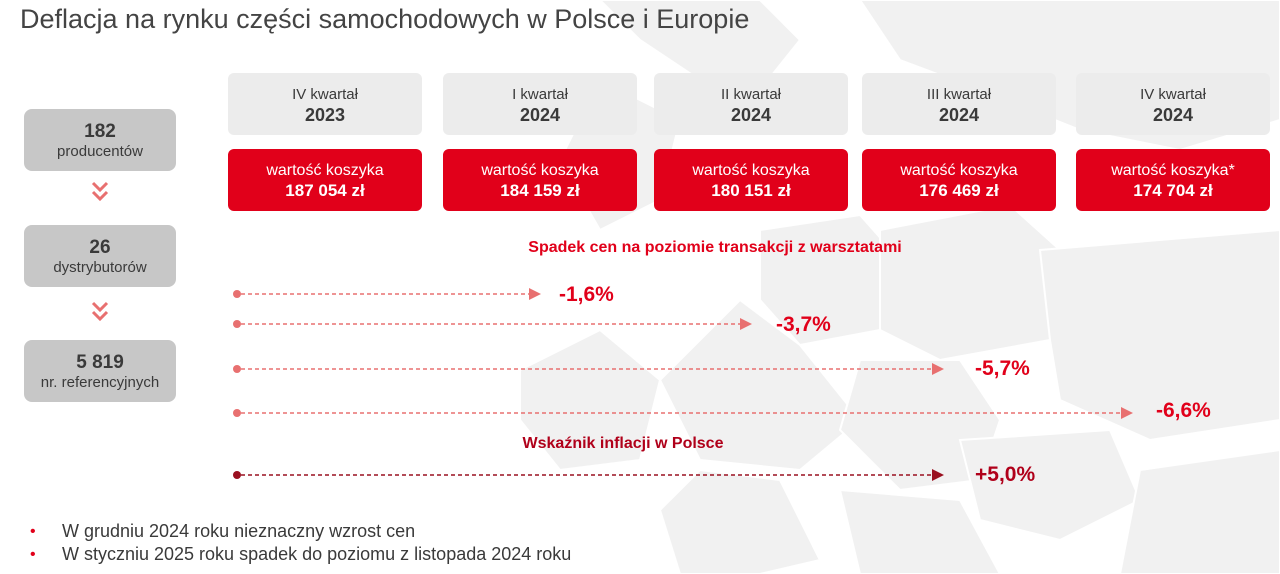 Image resolution: width=1280 pixels, height=574 pixels. I want to click on basket-value-box: wartość koszyka 184 159 zł, so click(540, 180).